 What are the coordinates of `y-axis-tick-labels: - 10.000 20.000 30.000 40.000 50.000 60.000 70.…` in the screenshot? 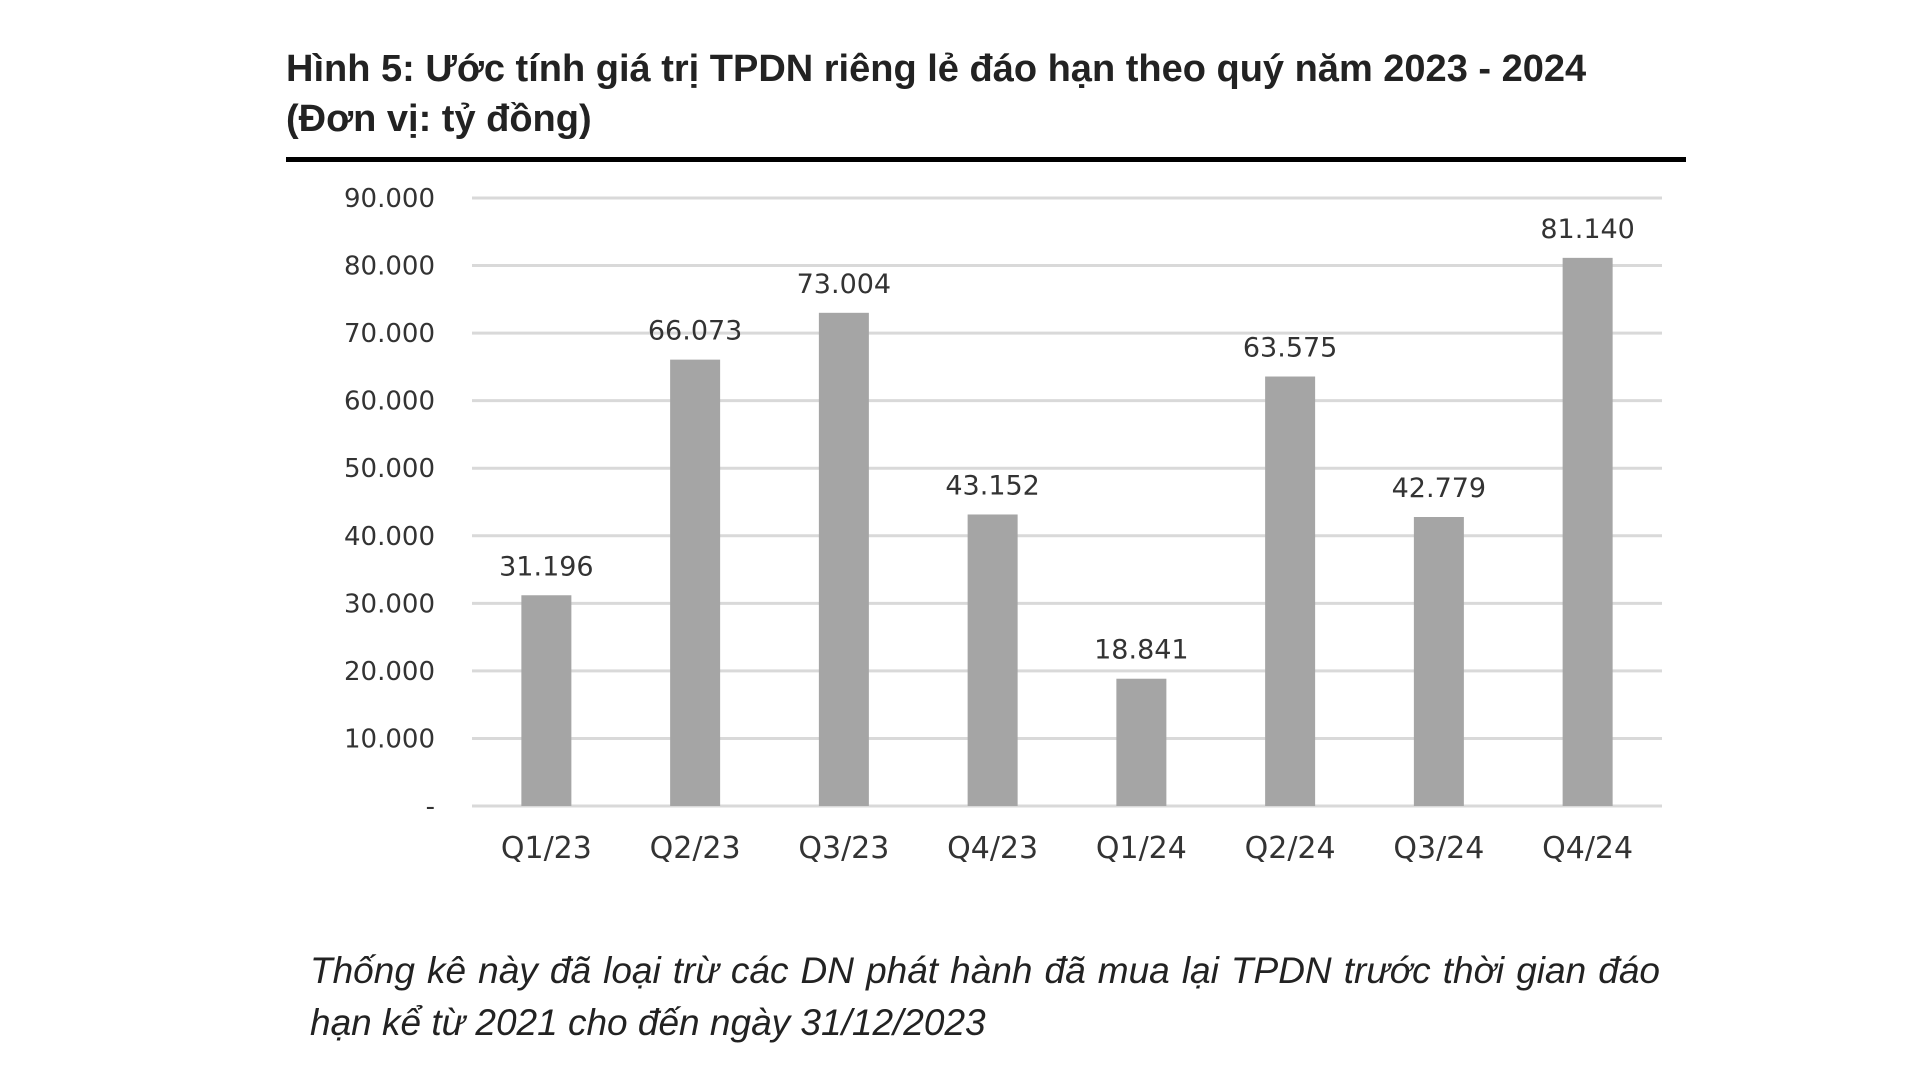 It's located at (389, 503).